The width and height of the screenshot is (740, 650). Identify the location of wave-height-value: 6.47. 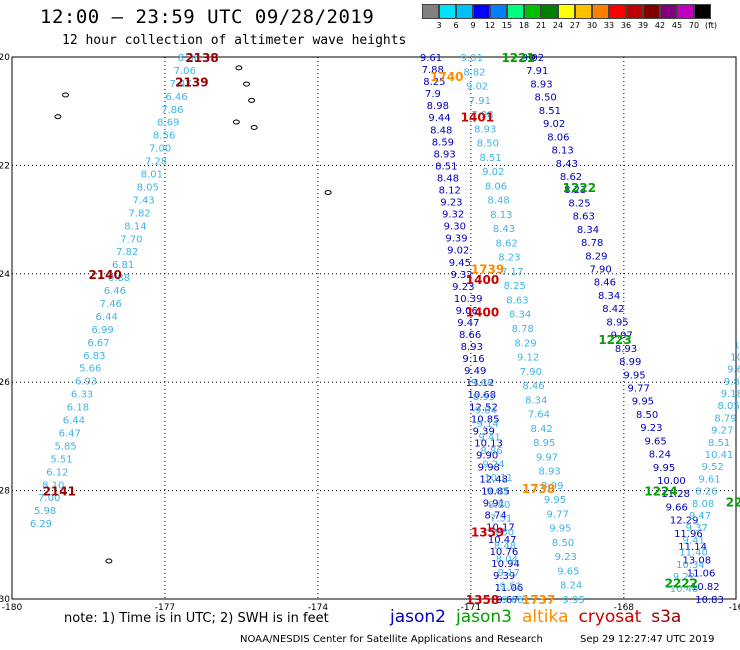
(70, 433).